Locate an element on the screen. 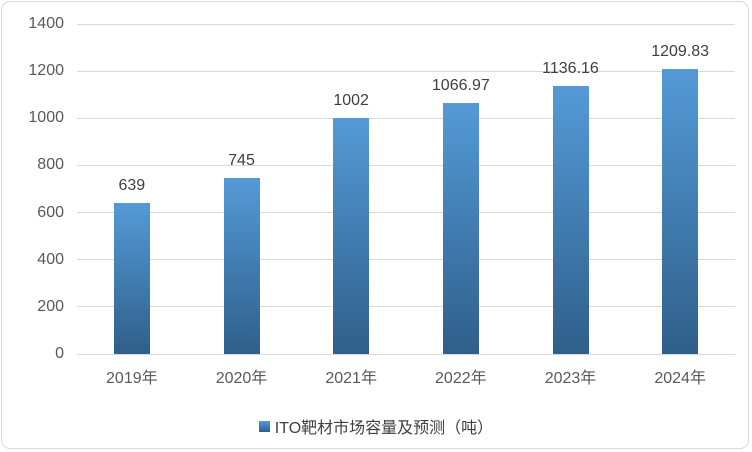 The image size is (752, 452). y-axis-label: 1000 is located at coordinates (46, 118).